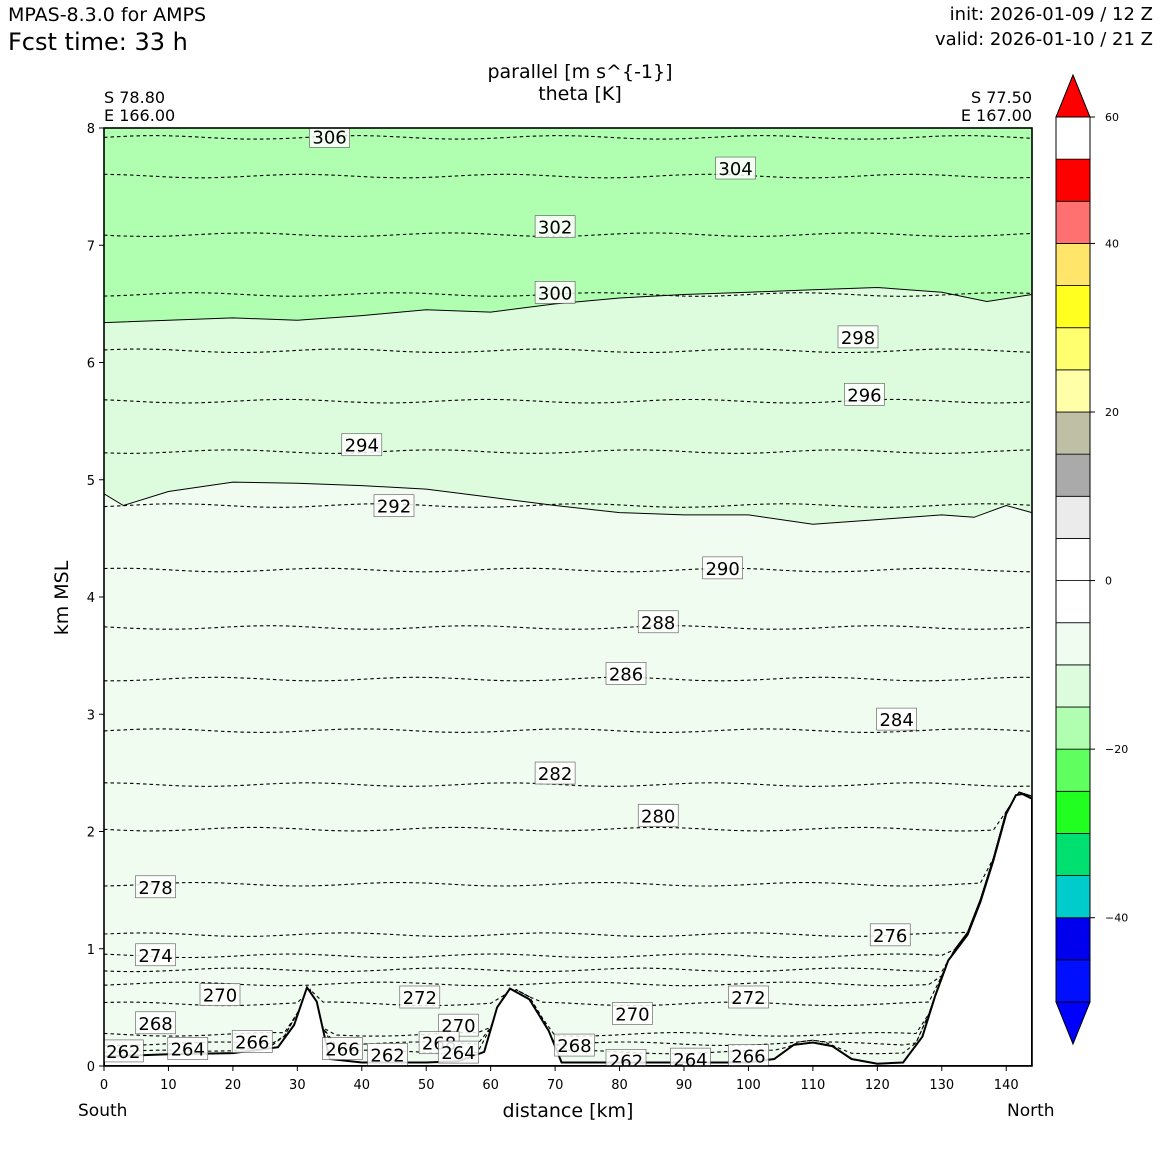 This screenshot has width=1160, height=1160. What do you see at coordinates (580, 94) in the screenshot?
I see `chart-subtitle: theta [K]` at bounding box center [580, 94].